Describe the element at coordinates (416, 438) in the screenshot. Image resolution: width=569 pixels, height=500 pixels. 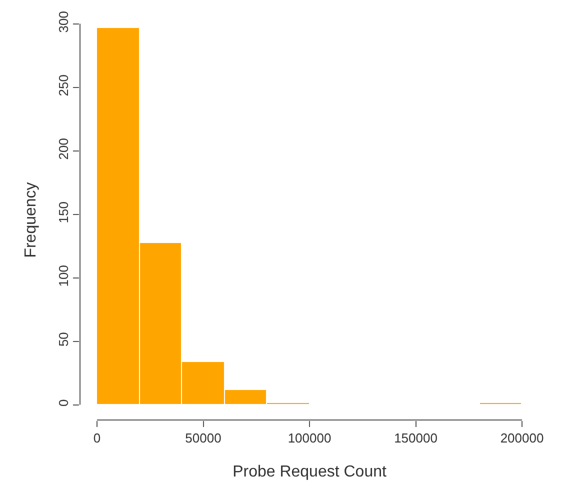
I see `x-tick-label: 150000` at that location.